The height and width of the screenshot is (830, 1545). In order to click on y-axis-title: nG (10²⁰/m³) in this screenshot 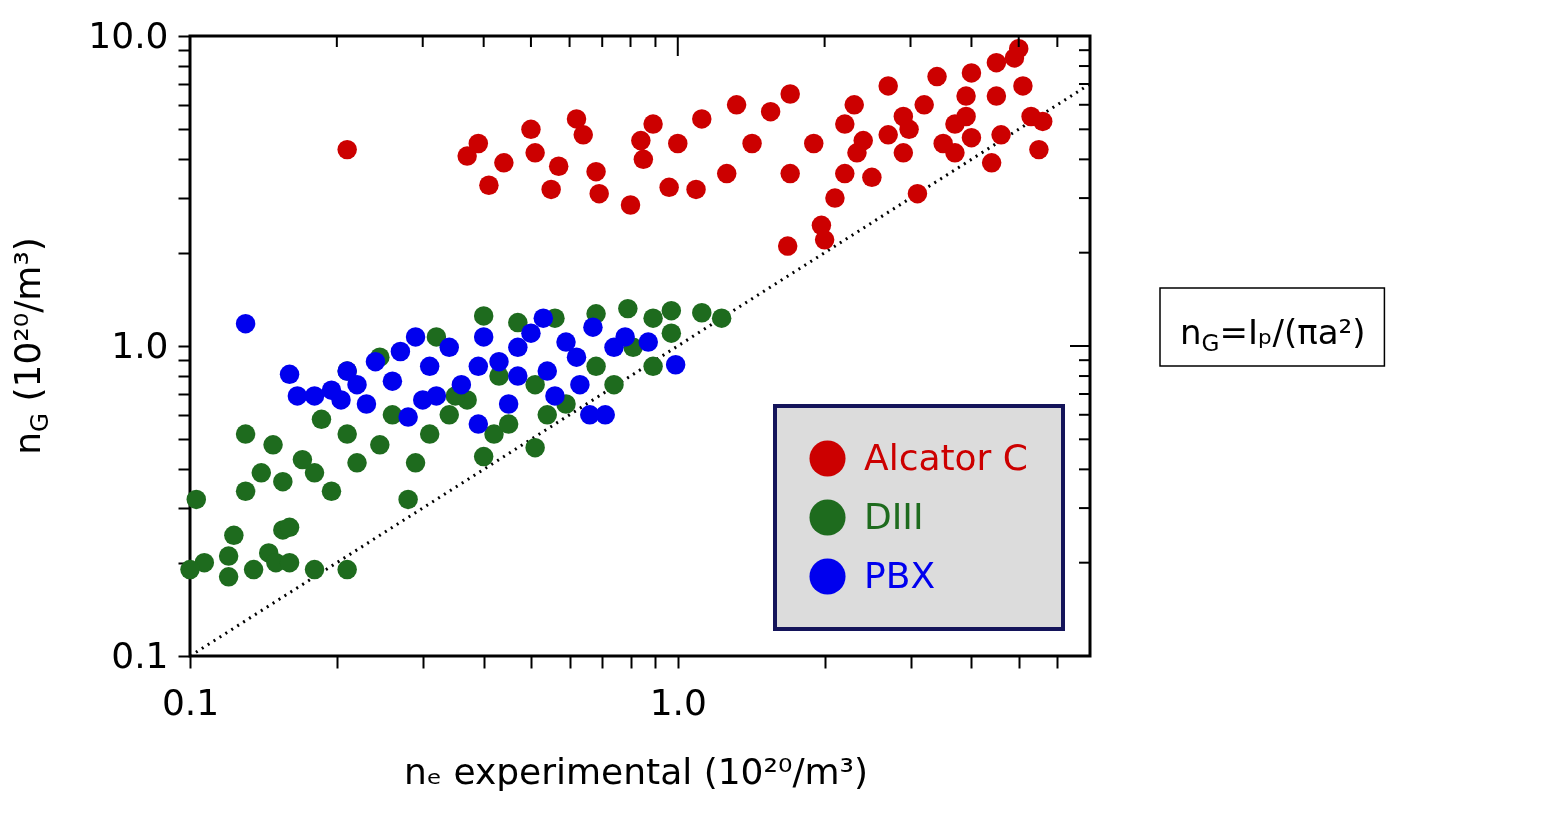, I will do `click(30, 346)`.